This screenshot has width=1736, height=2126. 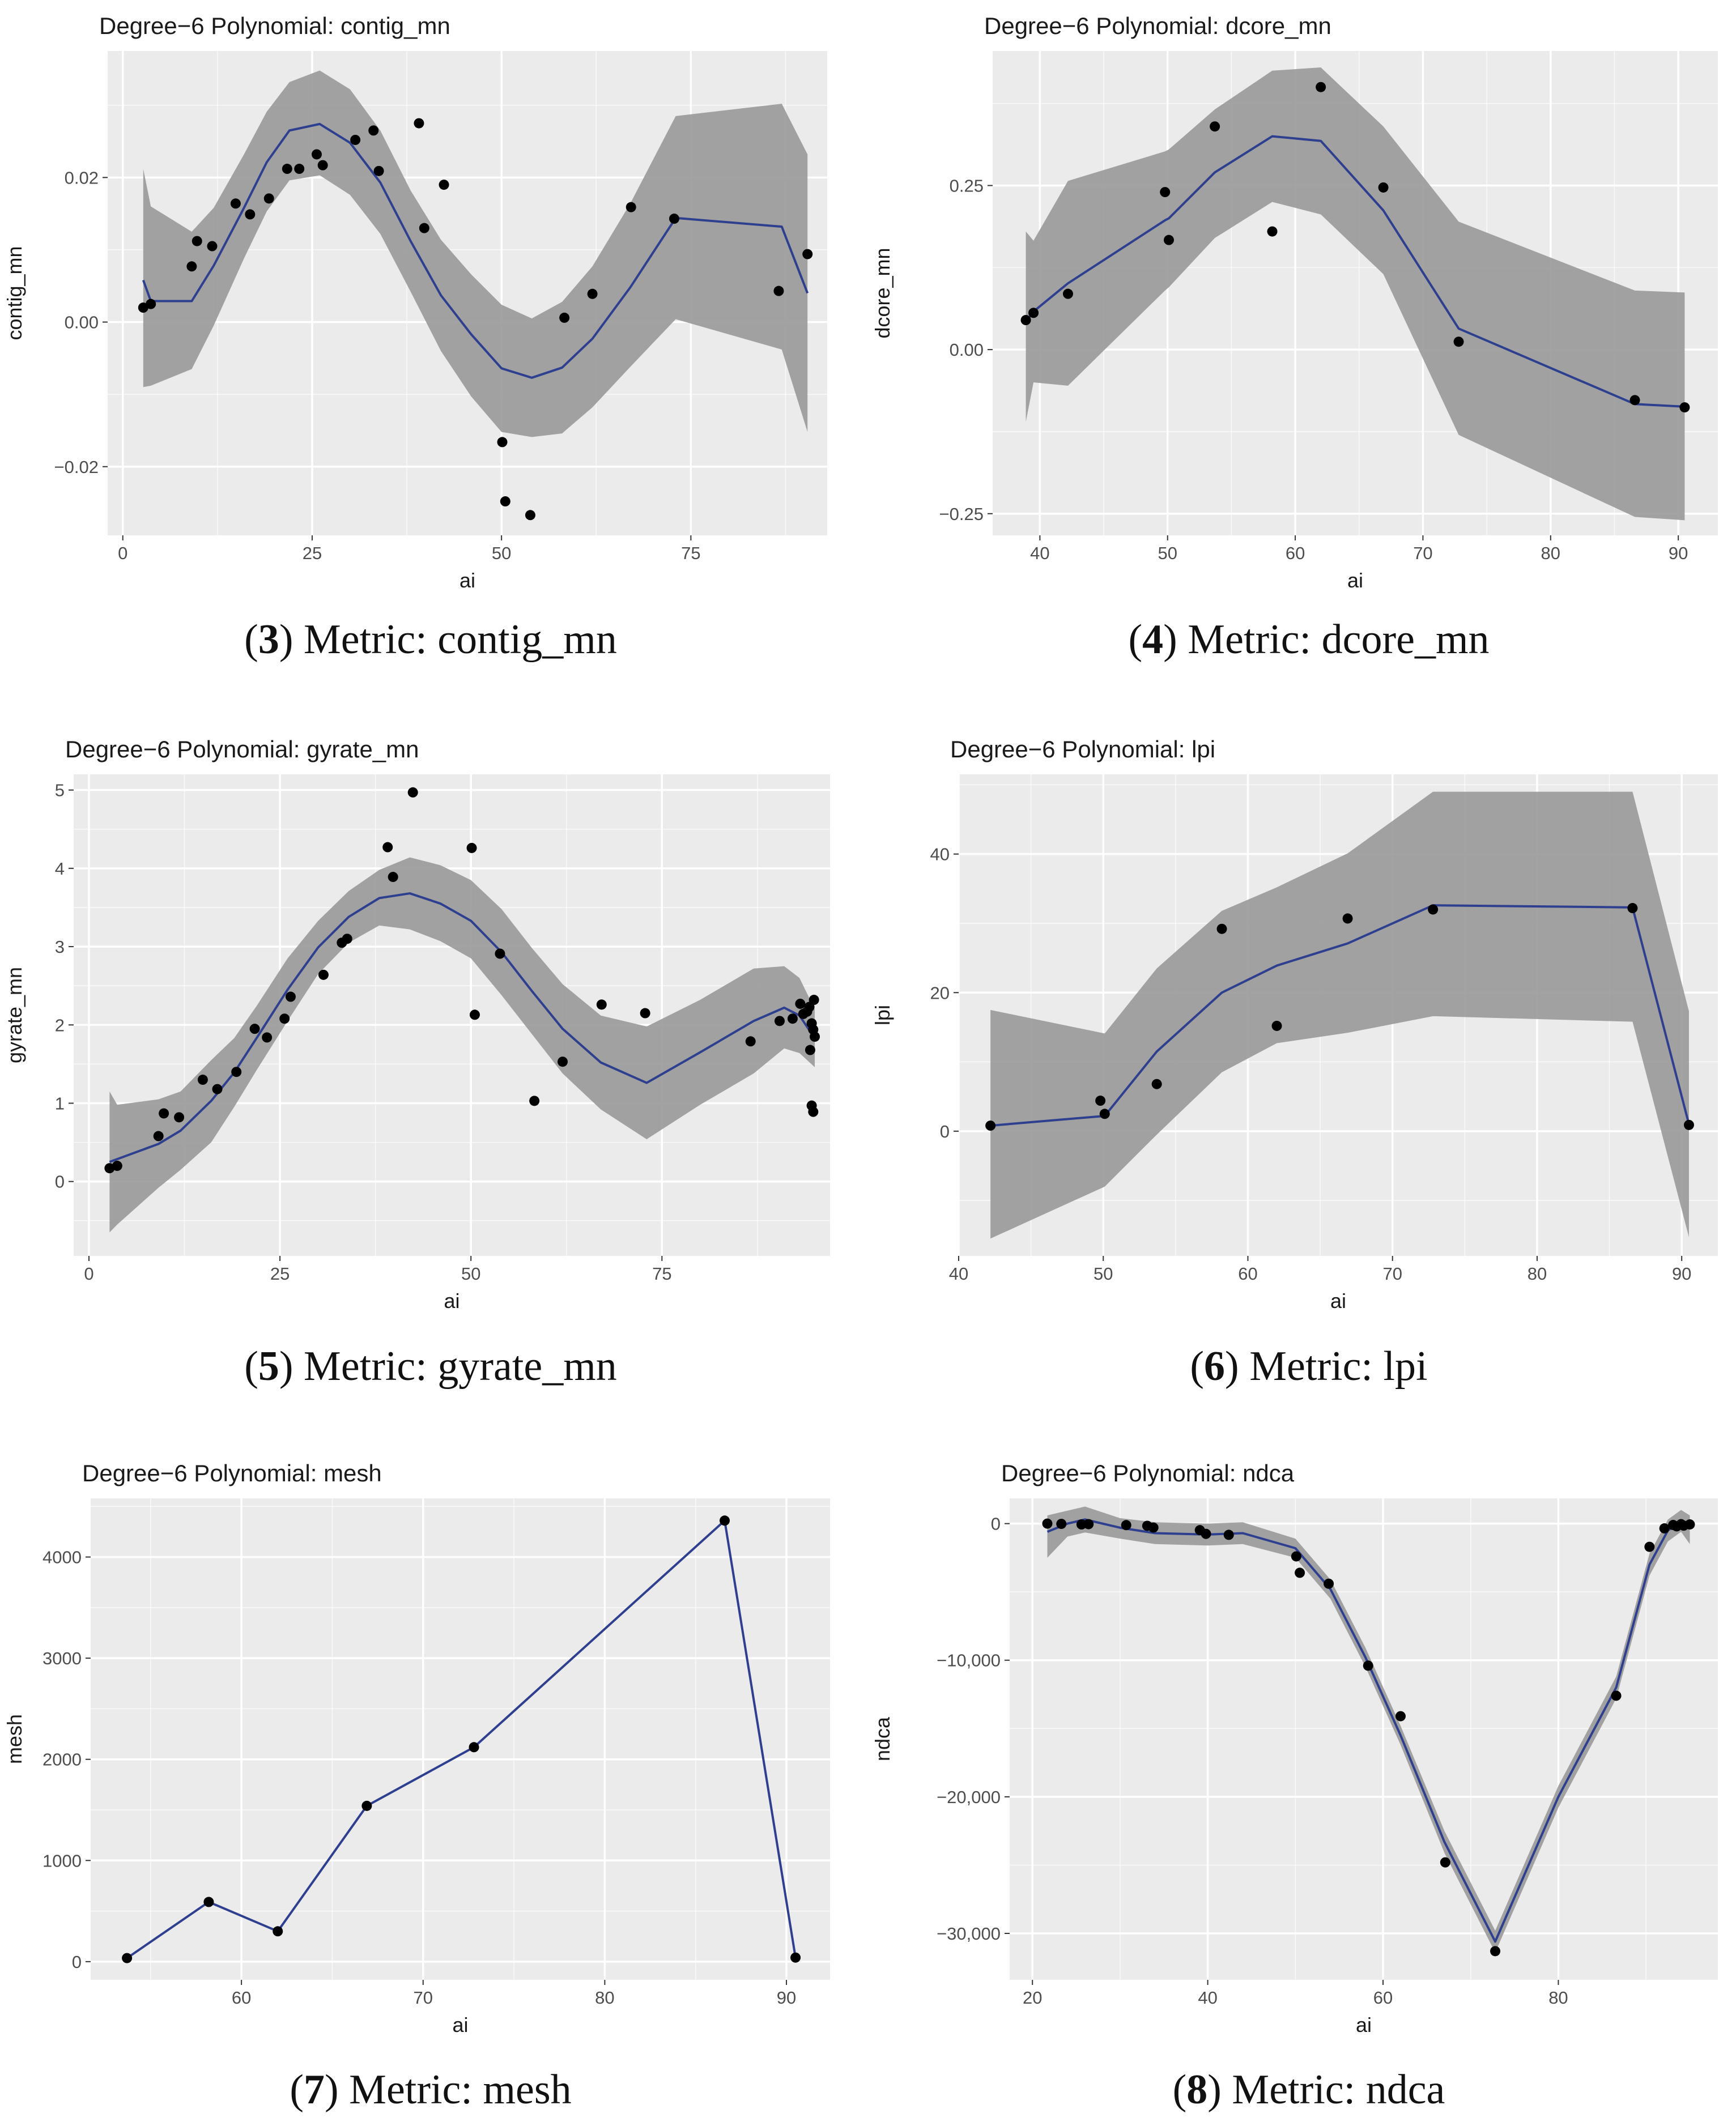 What do you see at coordinates (967, 350) in the screenshot?
I see `y-tick-label: 0.00` at bounding box center [967, 350].